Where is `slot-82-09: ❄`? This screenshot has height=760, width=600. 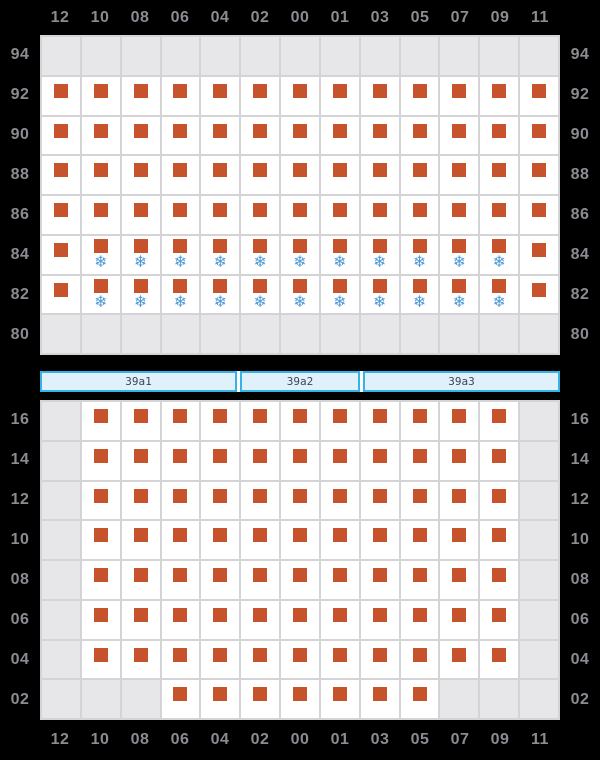 slot-82-09: ❄ is located at coordinates (499, 294).